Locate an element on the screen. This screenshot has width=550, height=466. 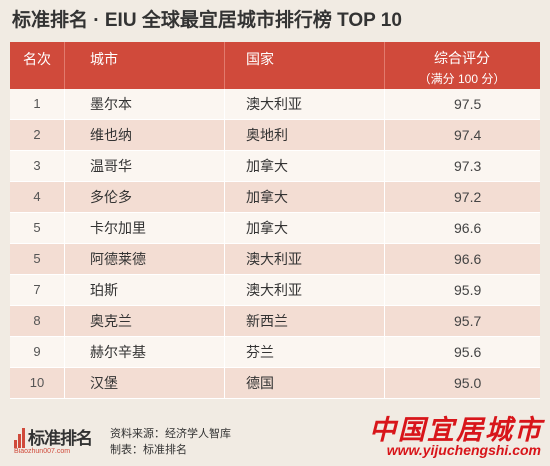
rank-cell: 2 is located at coordinates (37, 134).